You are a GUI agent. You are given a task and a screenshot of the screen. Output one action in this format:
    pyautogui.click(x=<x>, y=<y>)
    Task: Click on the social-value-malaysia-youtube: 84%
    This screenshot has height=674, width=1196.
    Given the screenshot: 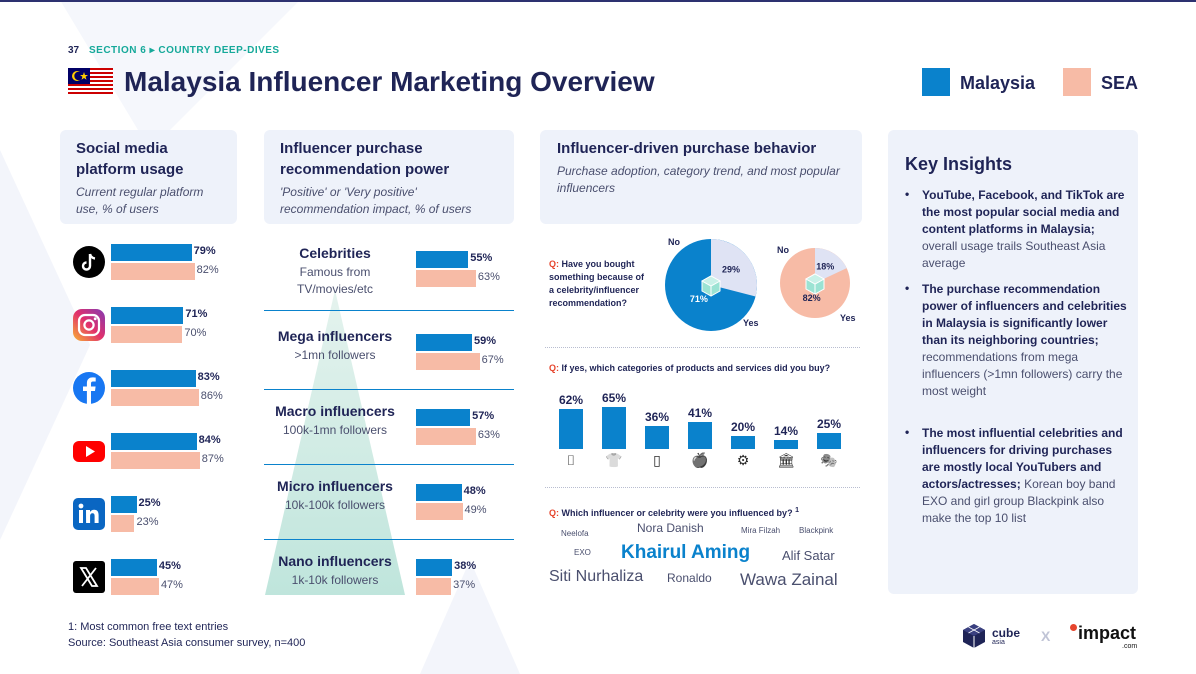 What is the action you would take?
    pyautogui.click(x=209, y=440)
    